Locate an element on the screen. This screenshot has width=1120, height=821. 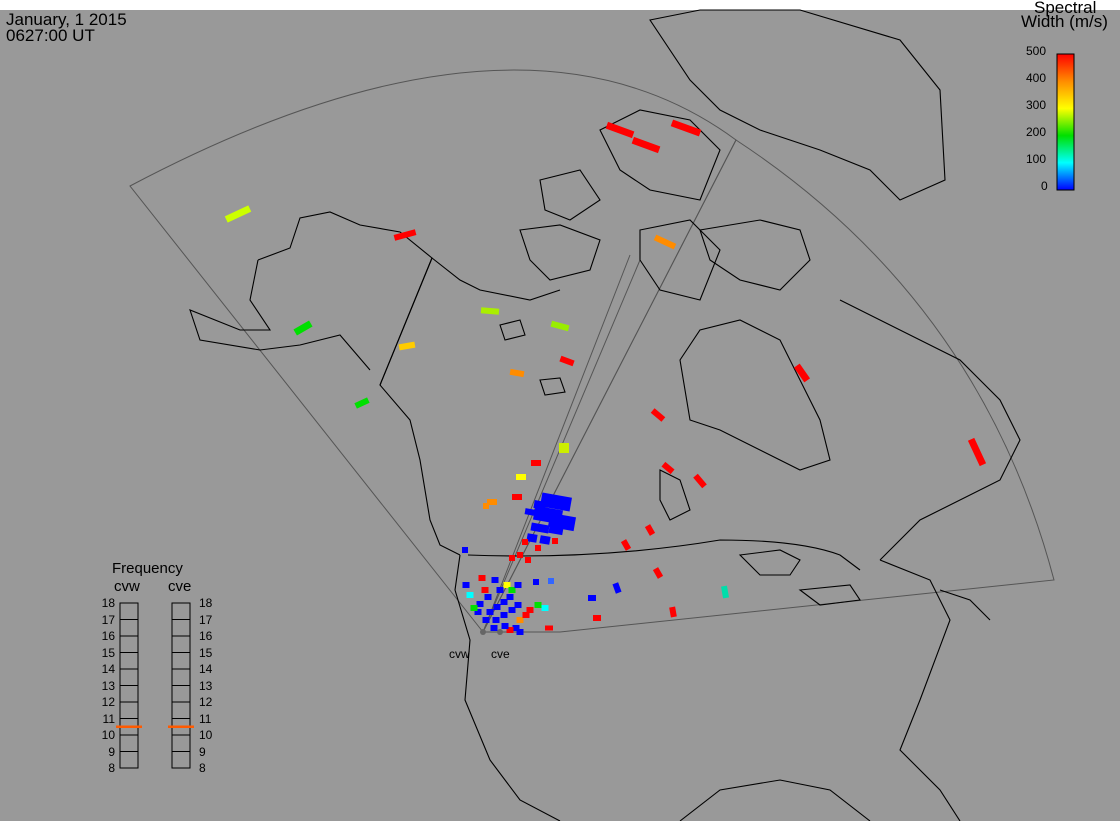
hudson-bay is located at coordinates (755, 395).